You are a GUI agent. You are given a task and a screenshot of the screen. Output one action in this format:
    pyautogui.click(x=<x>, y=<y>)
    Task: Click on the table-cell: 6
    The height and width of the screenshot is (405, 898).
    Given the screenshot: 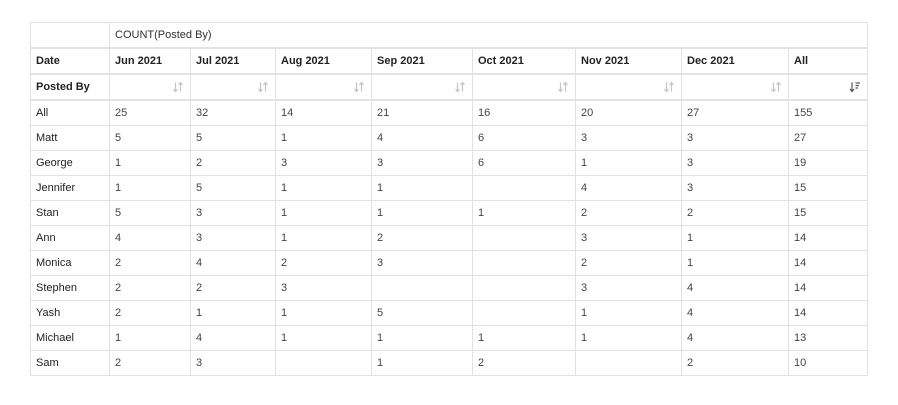 What is the action you would take?
    pyautogui.click(x=524, y=138)
    